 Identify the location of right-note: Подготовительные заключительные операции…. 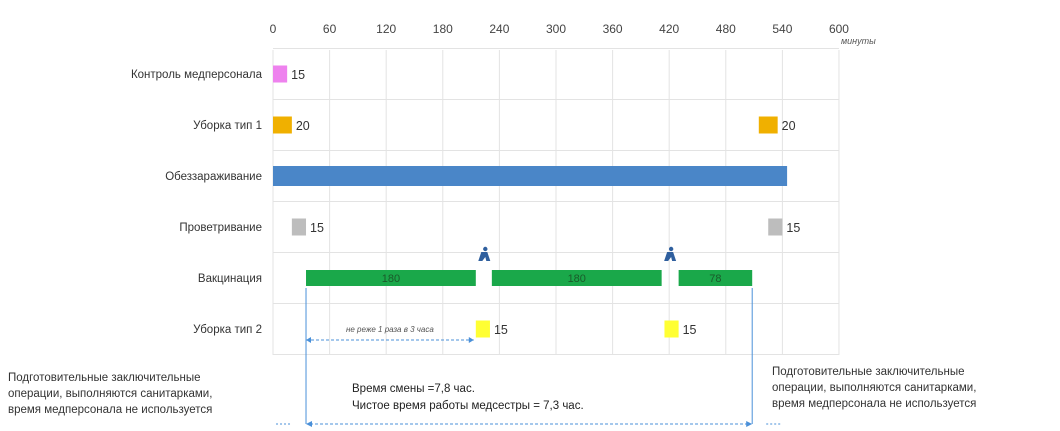
(915, 388).